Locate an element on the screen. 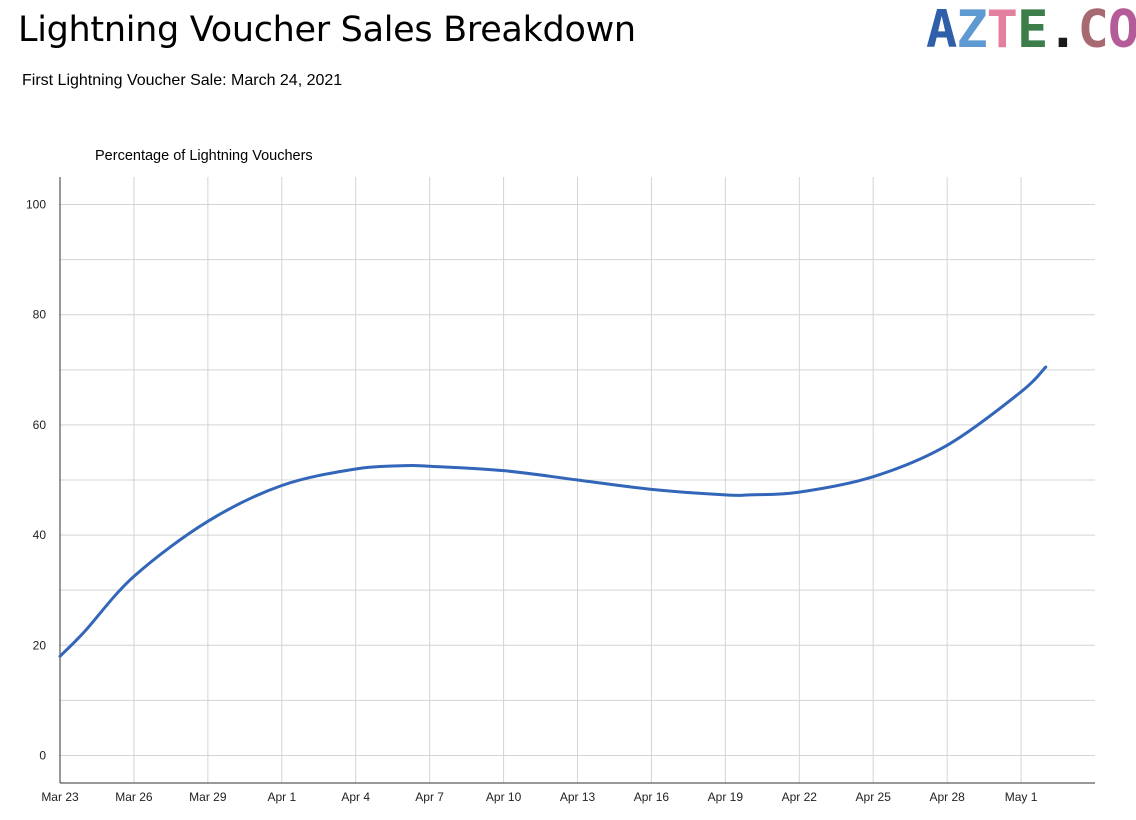 This screenshot has width=1136, height=820. x-tick-label: Apr 13 is located at coordinates (578, 797).